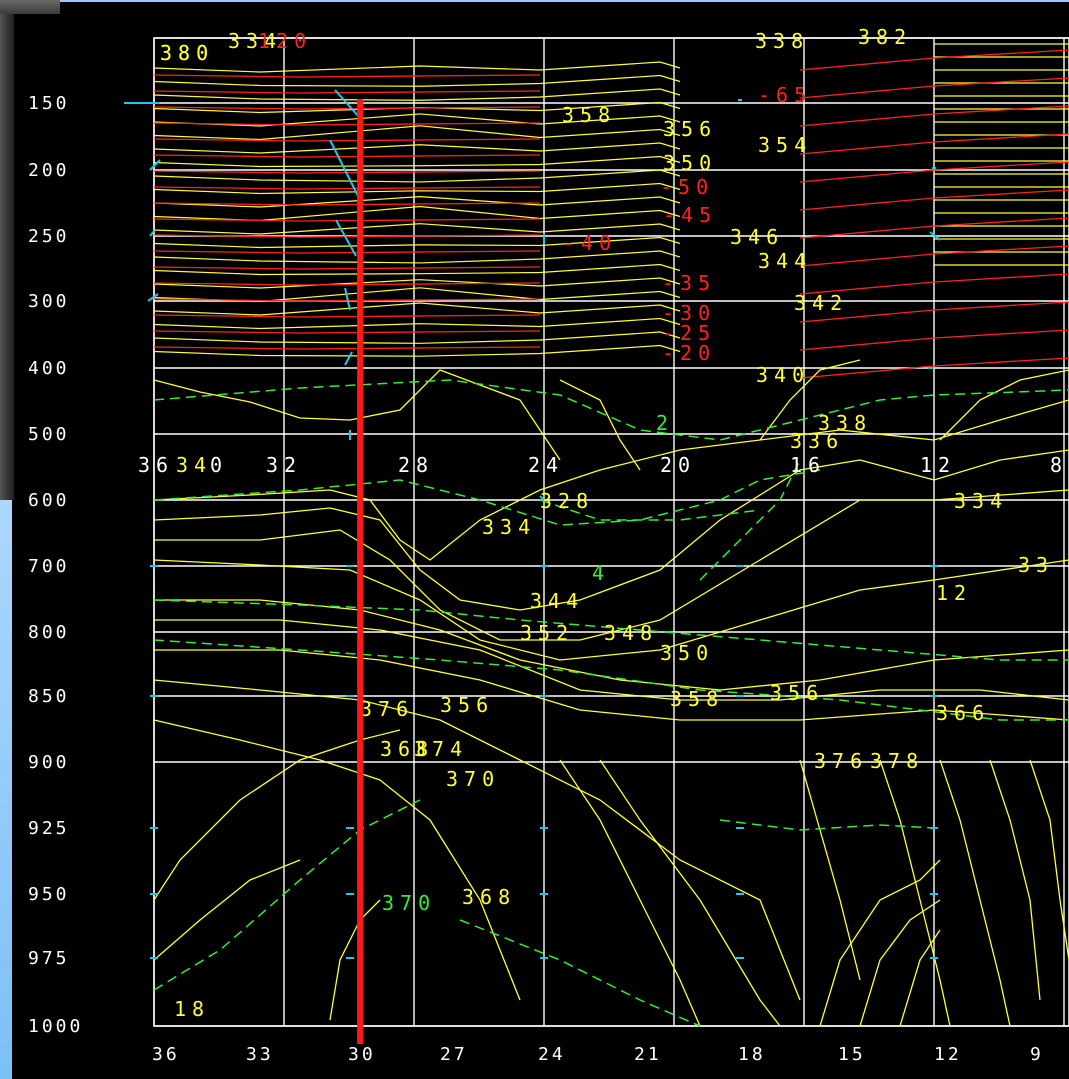 The width and height of the screenshot is (1069, 1079). Describe the element at coordinates (567, 501) in the screenshot. I see `contour-label: 328` at that location.